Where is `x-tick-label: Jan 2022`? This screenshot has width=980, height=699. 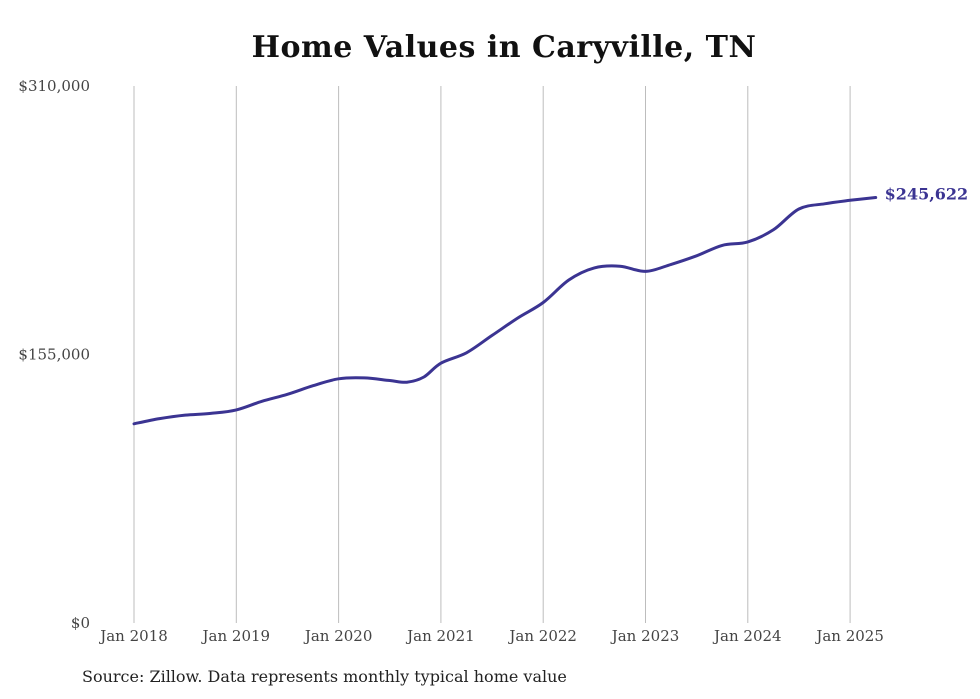 x-tick-label: Jan 2022 is located at coordinates (542, 636).